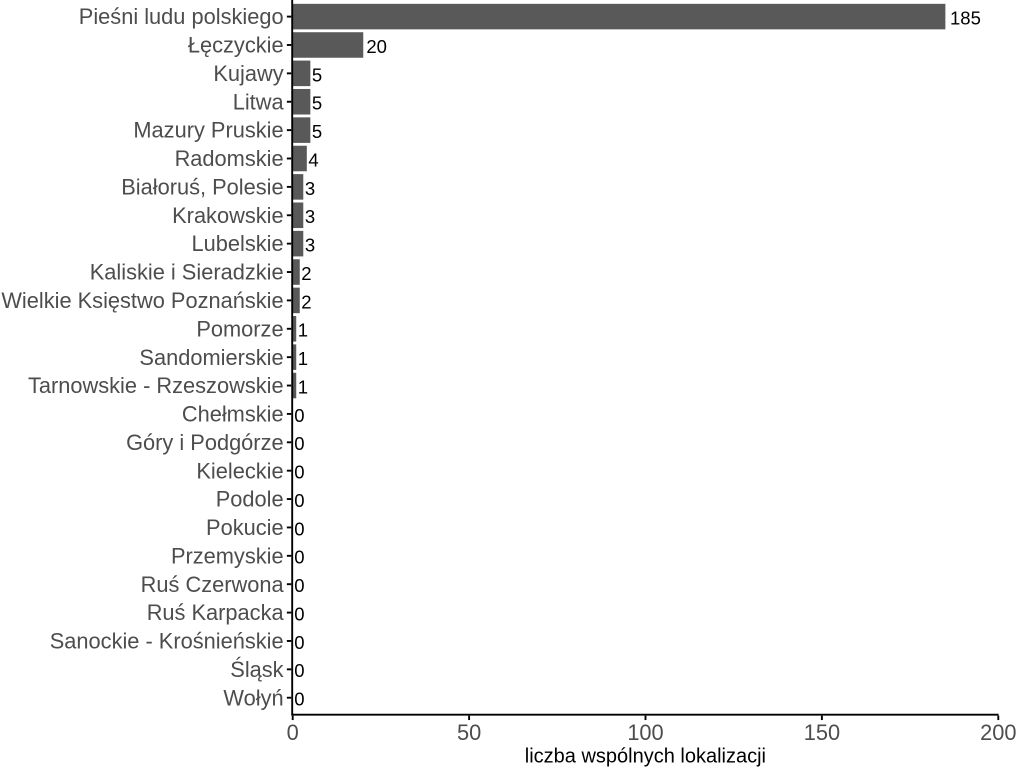 The height and width of the screenshot is (768, 1024). I want to click on svg-text: Ruś Czerwona, so click(213, 584).